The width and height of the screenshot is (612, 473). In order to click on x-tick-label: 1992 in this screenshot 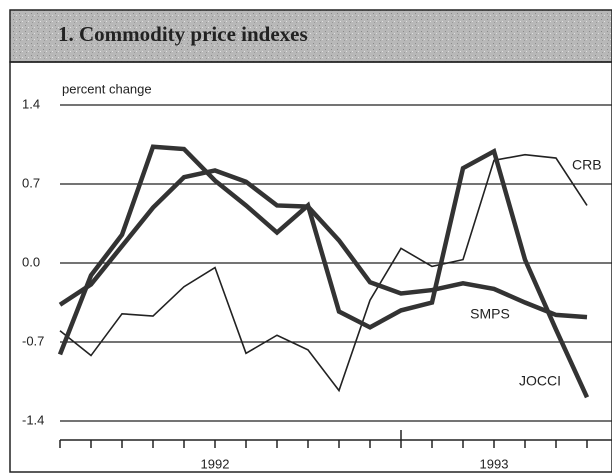, I will do `click(215, 463)`.